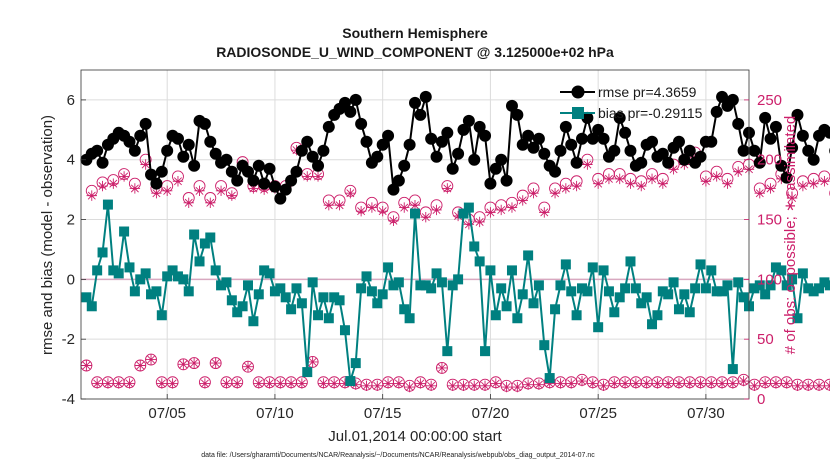 The width and height of the screenshot is (830, 470). I want to click on x-tick-label: 07/25, so click(598, 413).